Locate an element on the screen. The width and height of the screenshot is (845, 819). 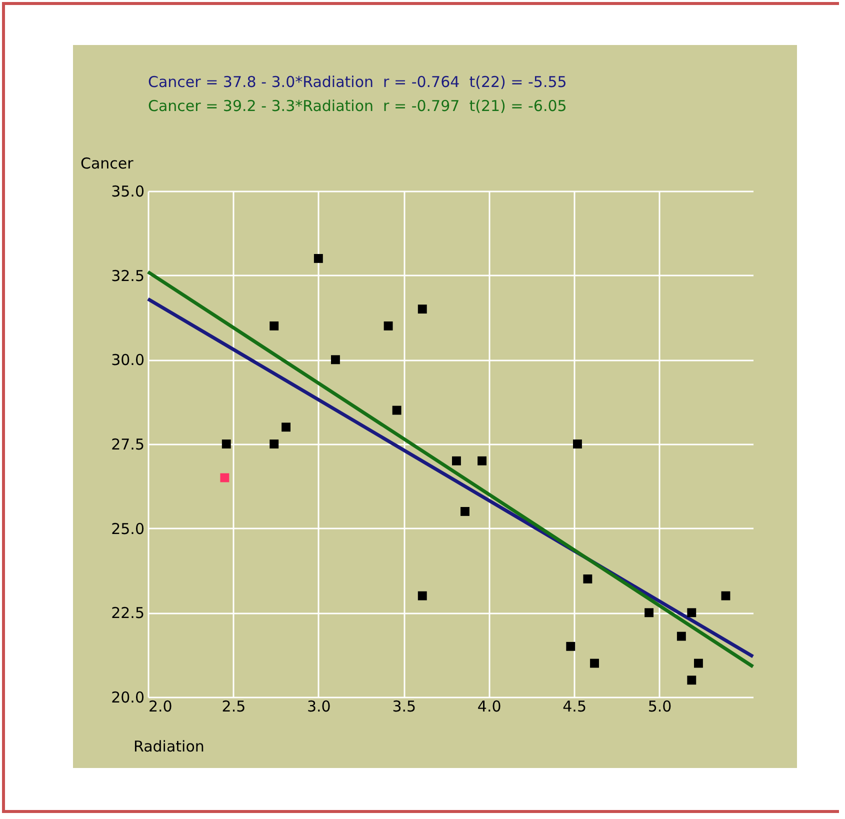
y-tick-label: 22.5 is located at coordinates (127, 613).